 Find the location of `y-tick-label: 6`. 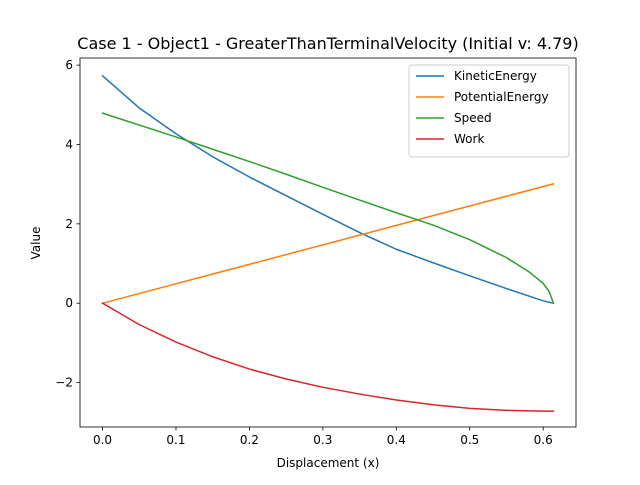

y-tick-label: 6 is located at coordinates (69, 65).